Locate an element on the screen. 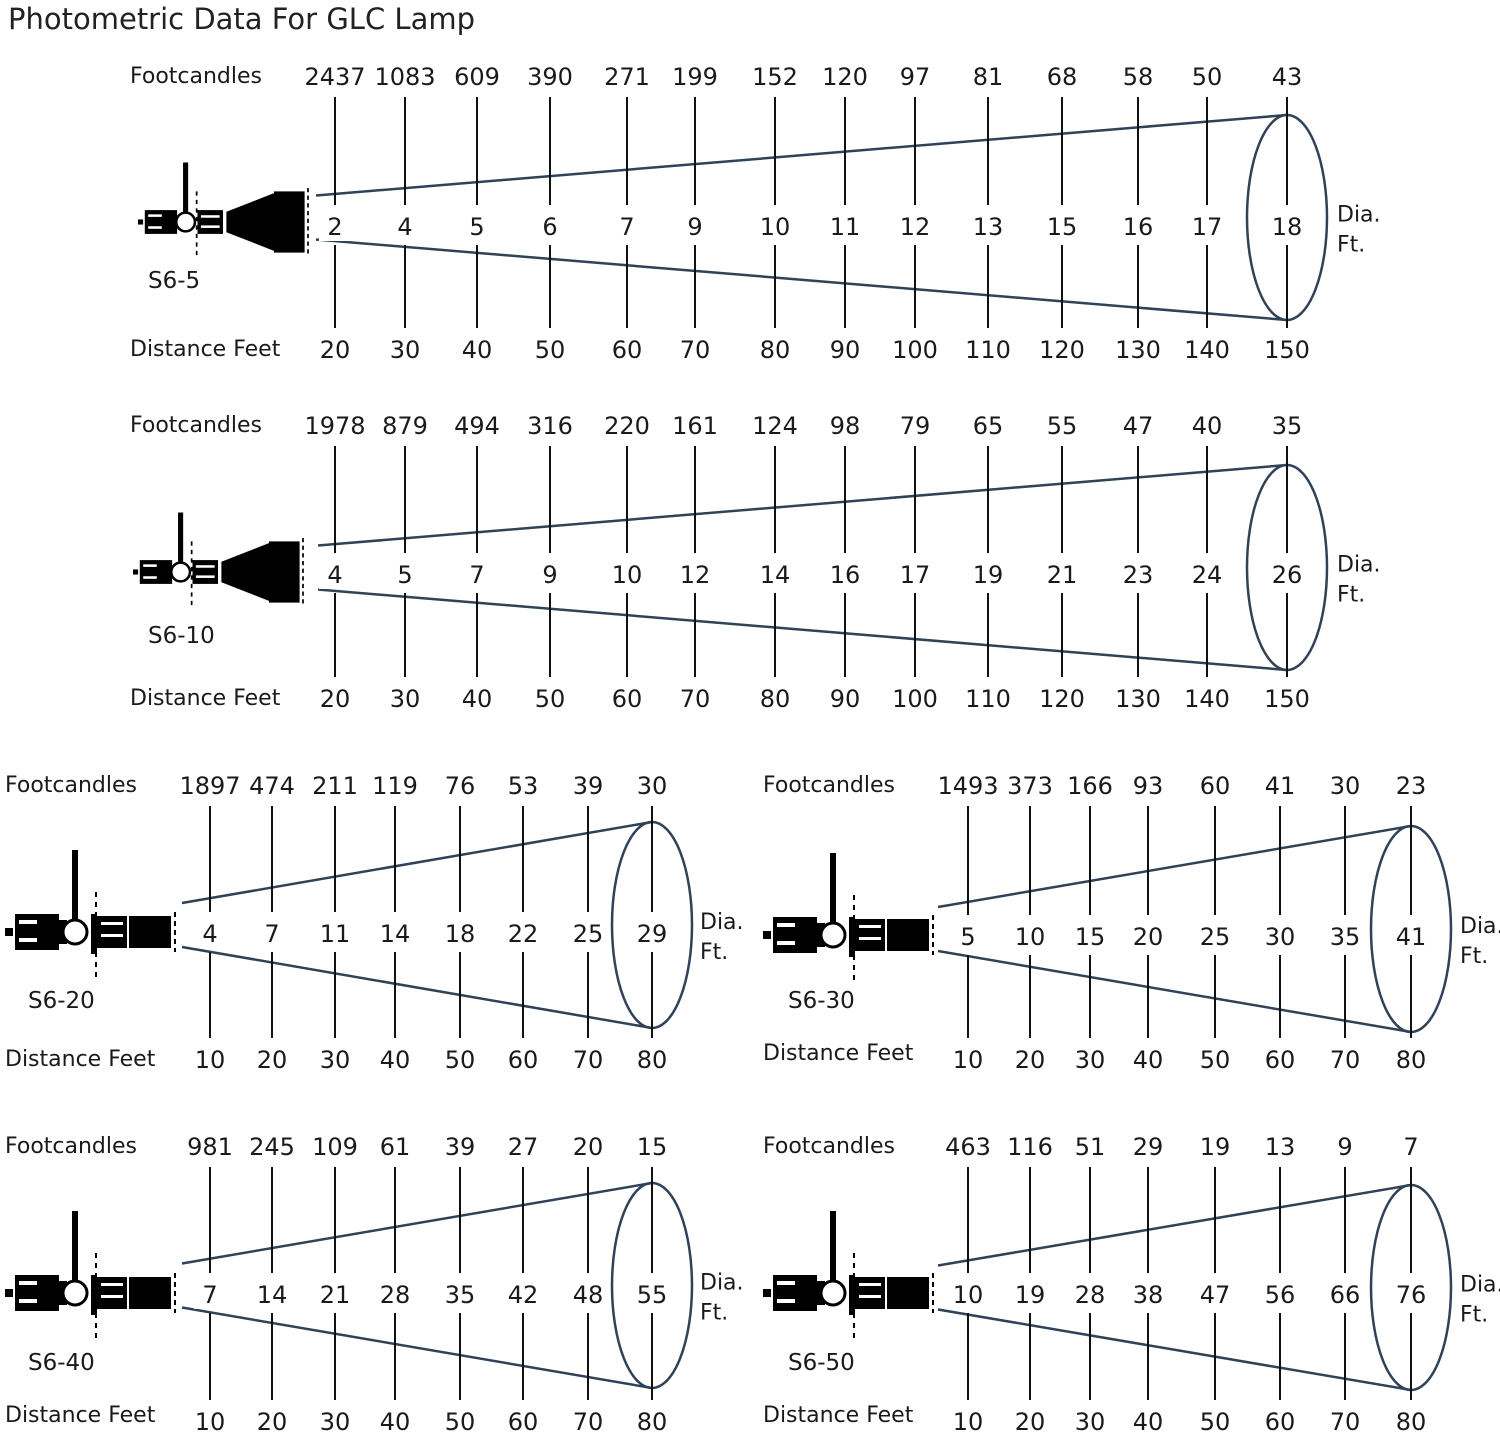  footcandle-value: 51 is located at coordinates (1090, 1147).